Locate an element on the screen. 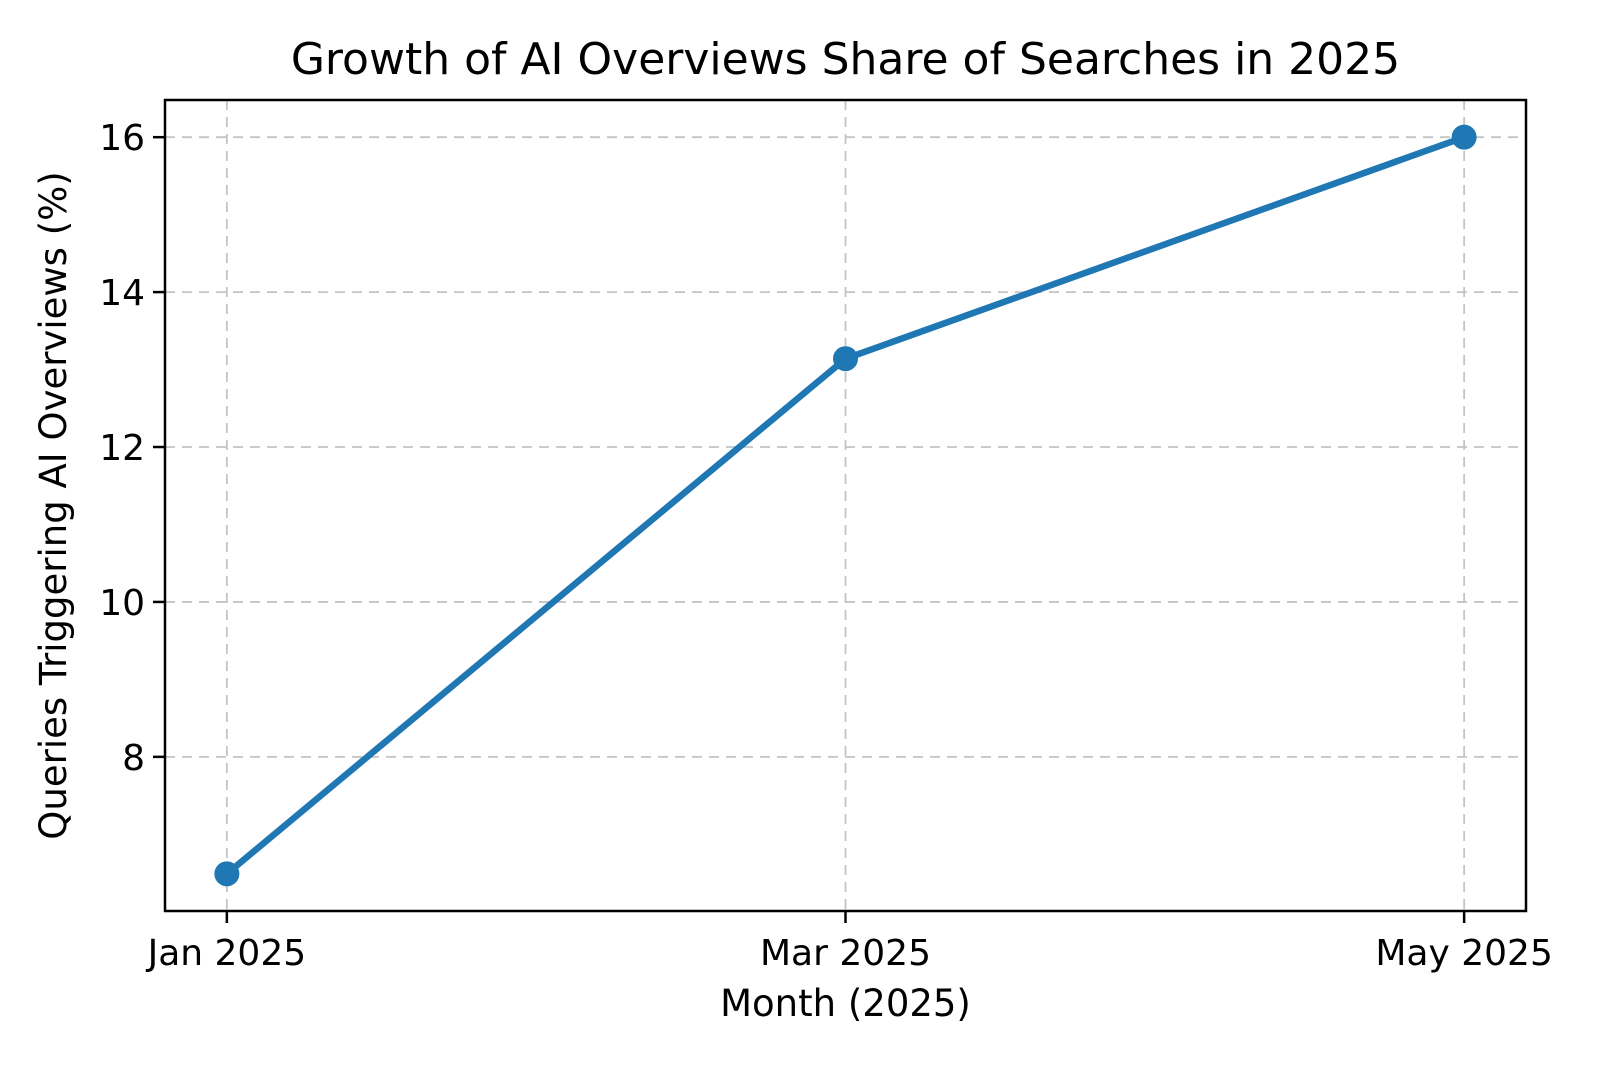 This screenshot has height=1067, width=1600. y-tick-label: 8 is located at coordinates (133, 758).